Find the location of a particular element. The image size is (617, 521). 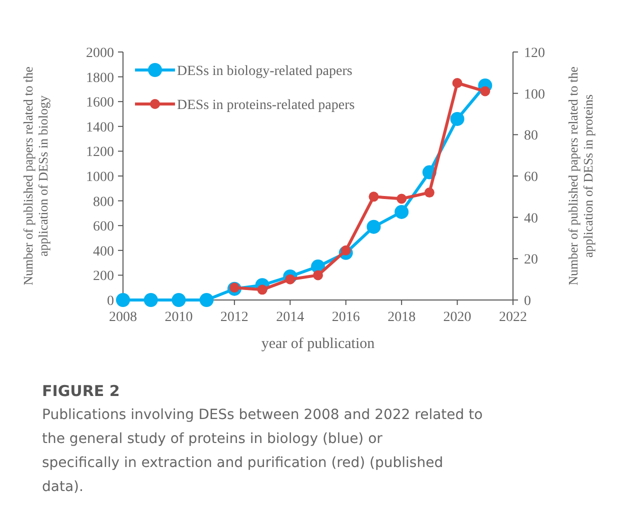

y2-tick-label: 60 is located at coordinates (531, 177).